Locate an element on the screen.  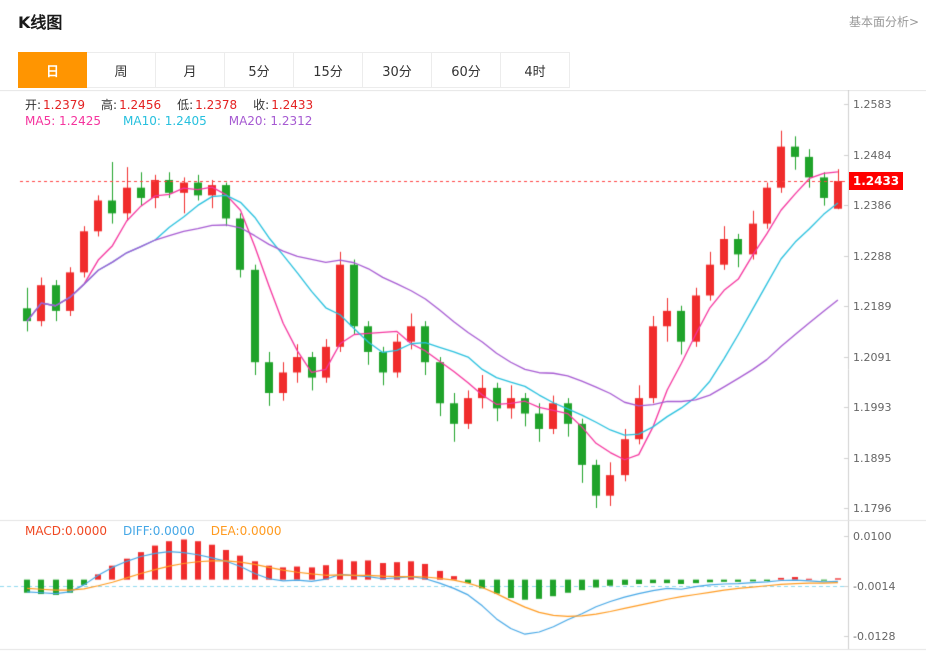
tab-week: 周 is located at coordinates (121, 70).